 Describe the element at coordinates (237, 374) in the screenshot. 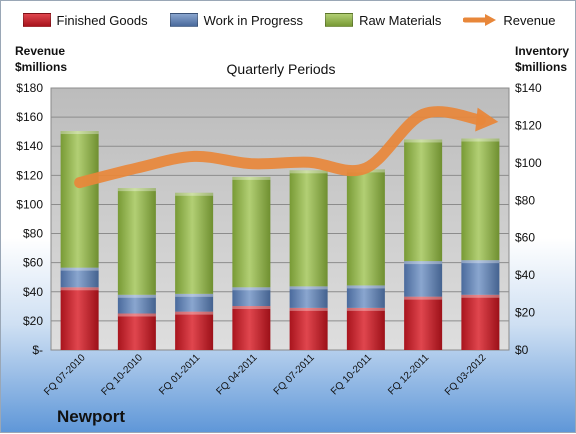

I see `x-tick-label: FQ 04-2011` at that location.